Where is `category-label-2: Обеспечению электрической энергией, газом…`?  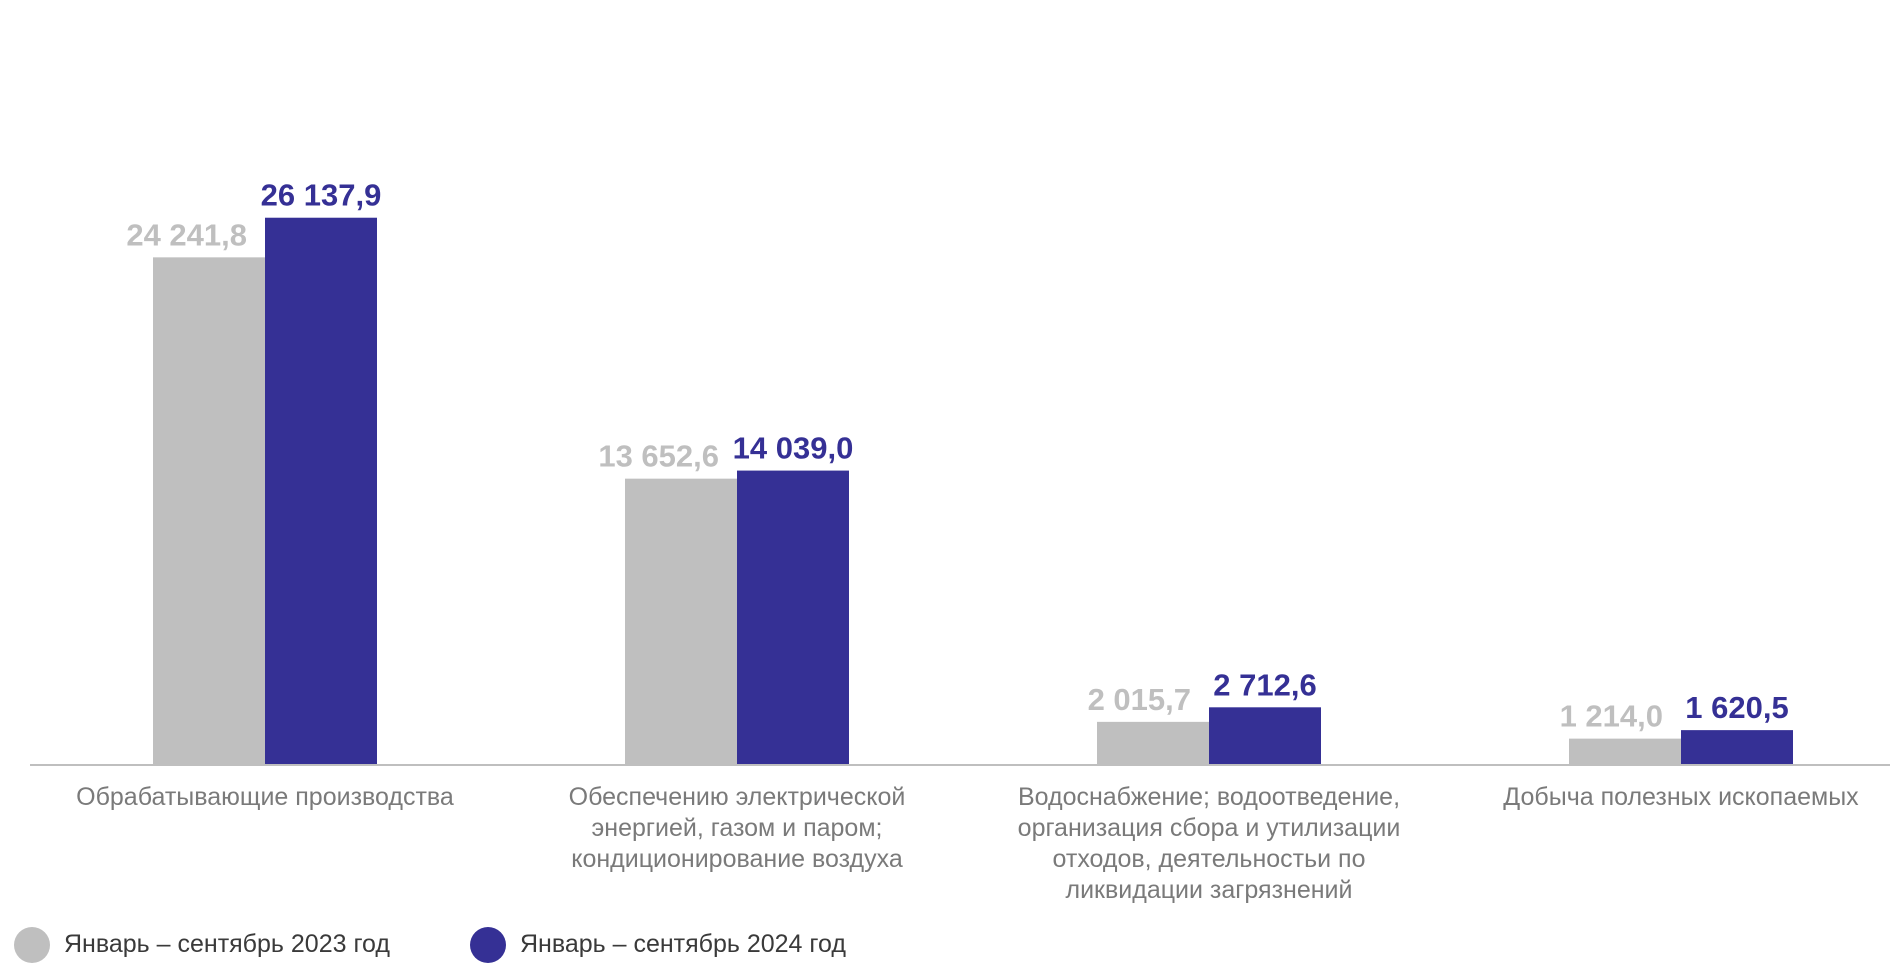
category-label-2: Обеспечению электрической энергией, газом… is located at coordinates (737, 828).